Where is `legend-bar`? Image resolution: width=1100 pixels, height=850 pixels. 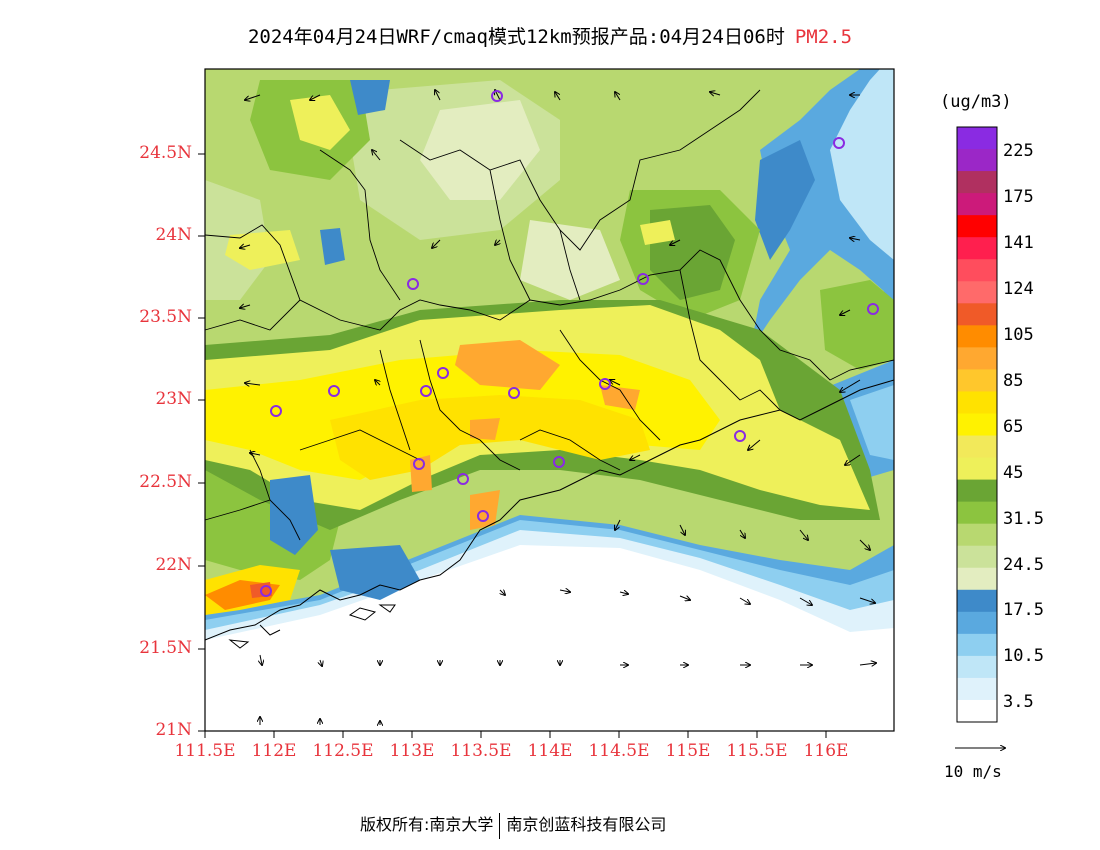
legend-bar is located at coordinates (977, 424).